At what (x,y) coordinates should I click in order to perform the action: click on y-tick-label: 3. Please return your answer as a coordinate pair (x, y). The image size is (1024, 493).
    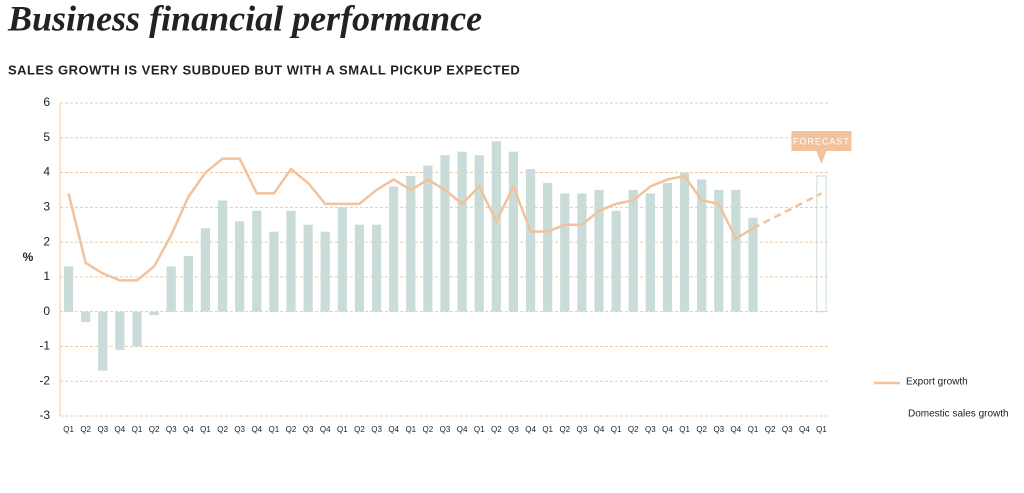
    Looking at the image, I should click on (46, 207).